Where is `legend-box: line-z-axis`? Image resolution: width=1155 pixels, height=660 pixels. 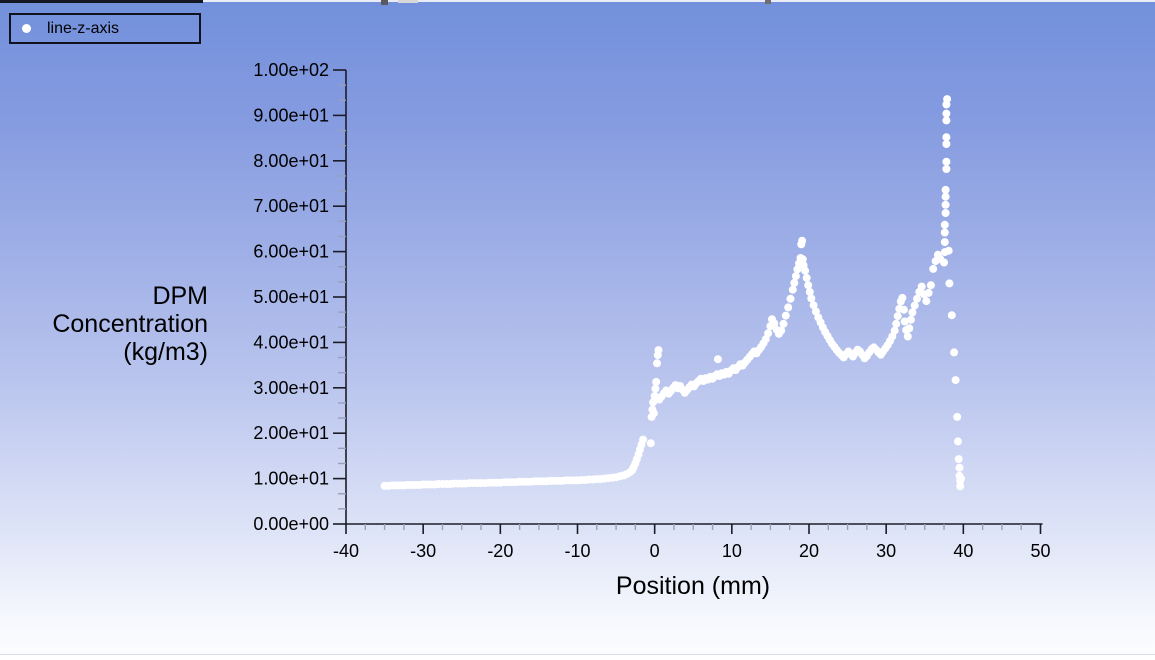
legend-box: line-z-axis is located at coordinates (105, 28).